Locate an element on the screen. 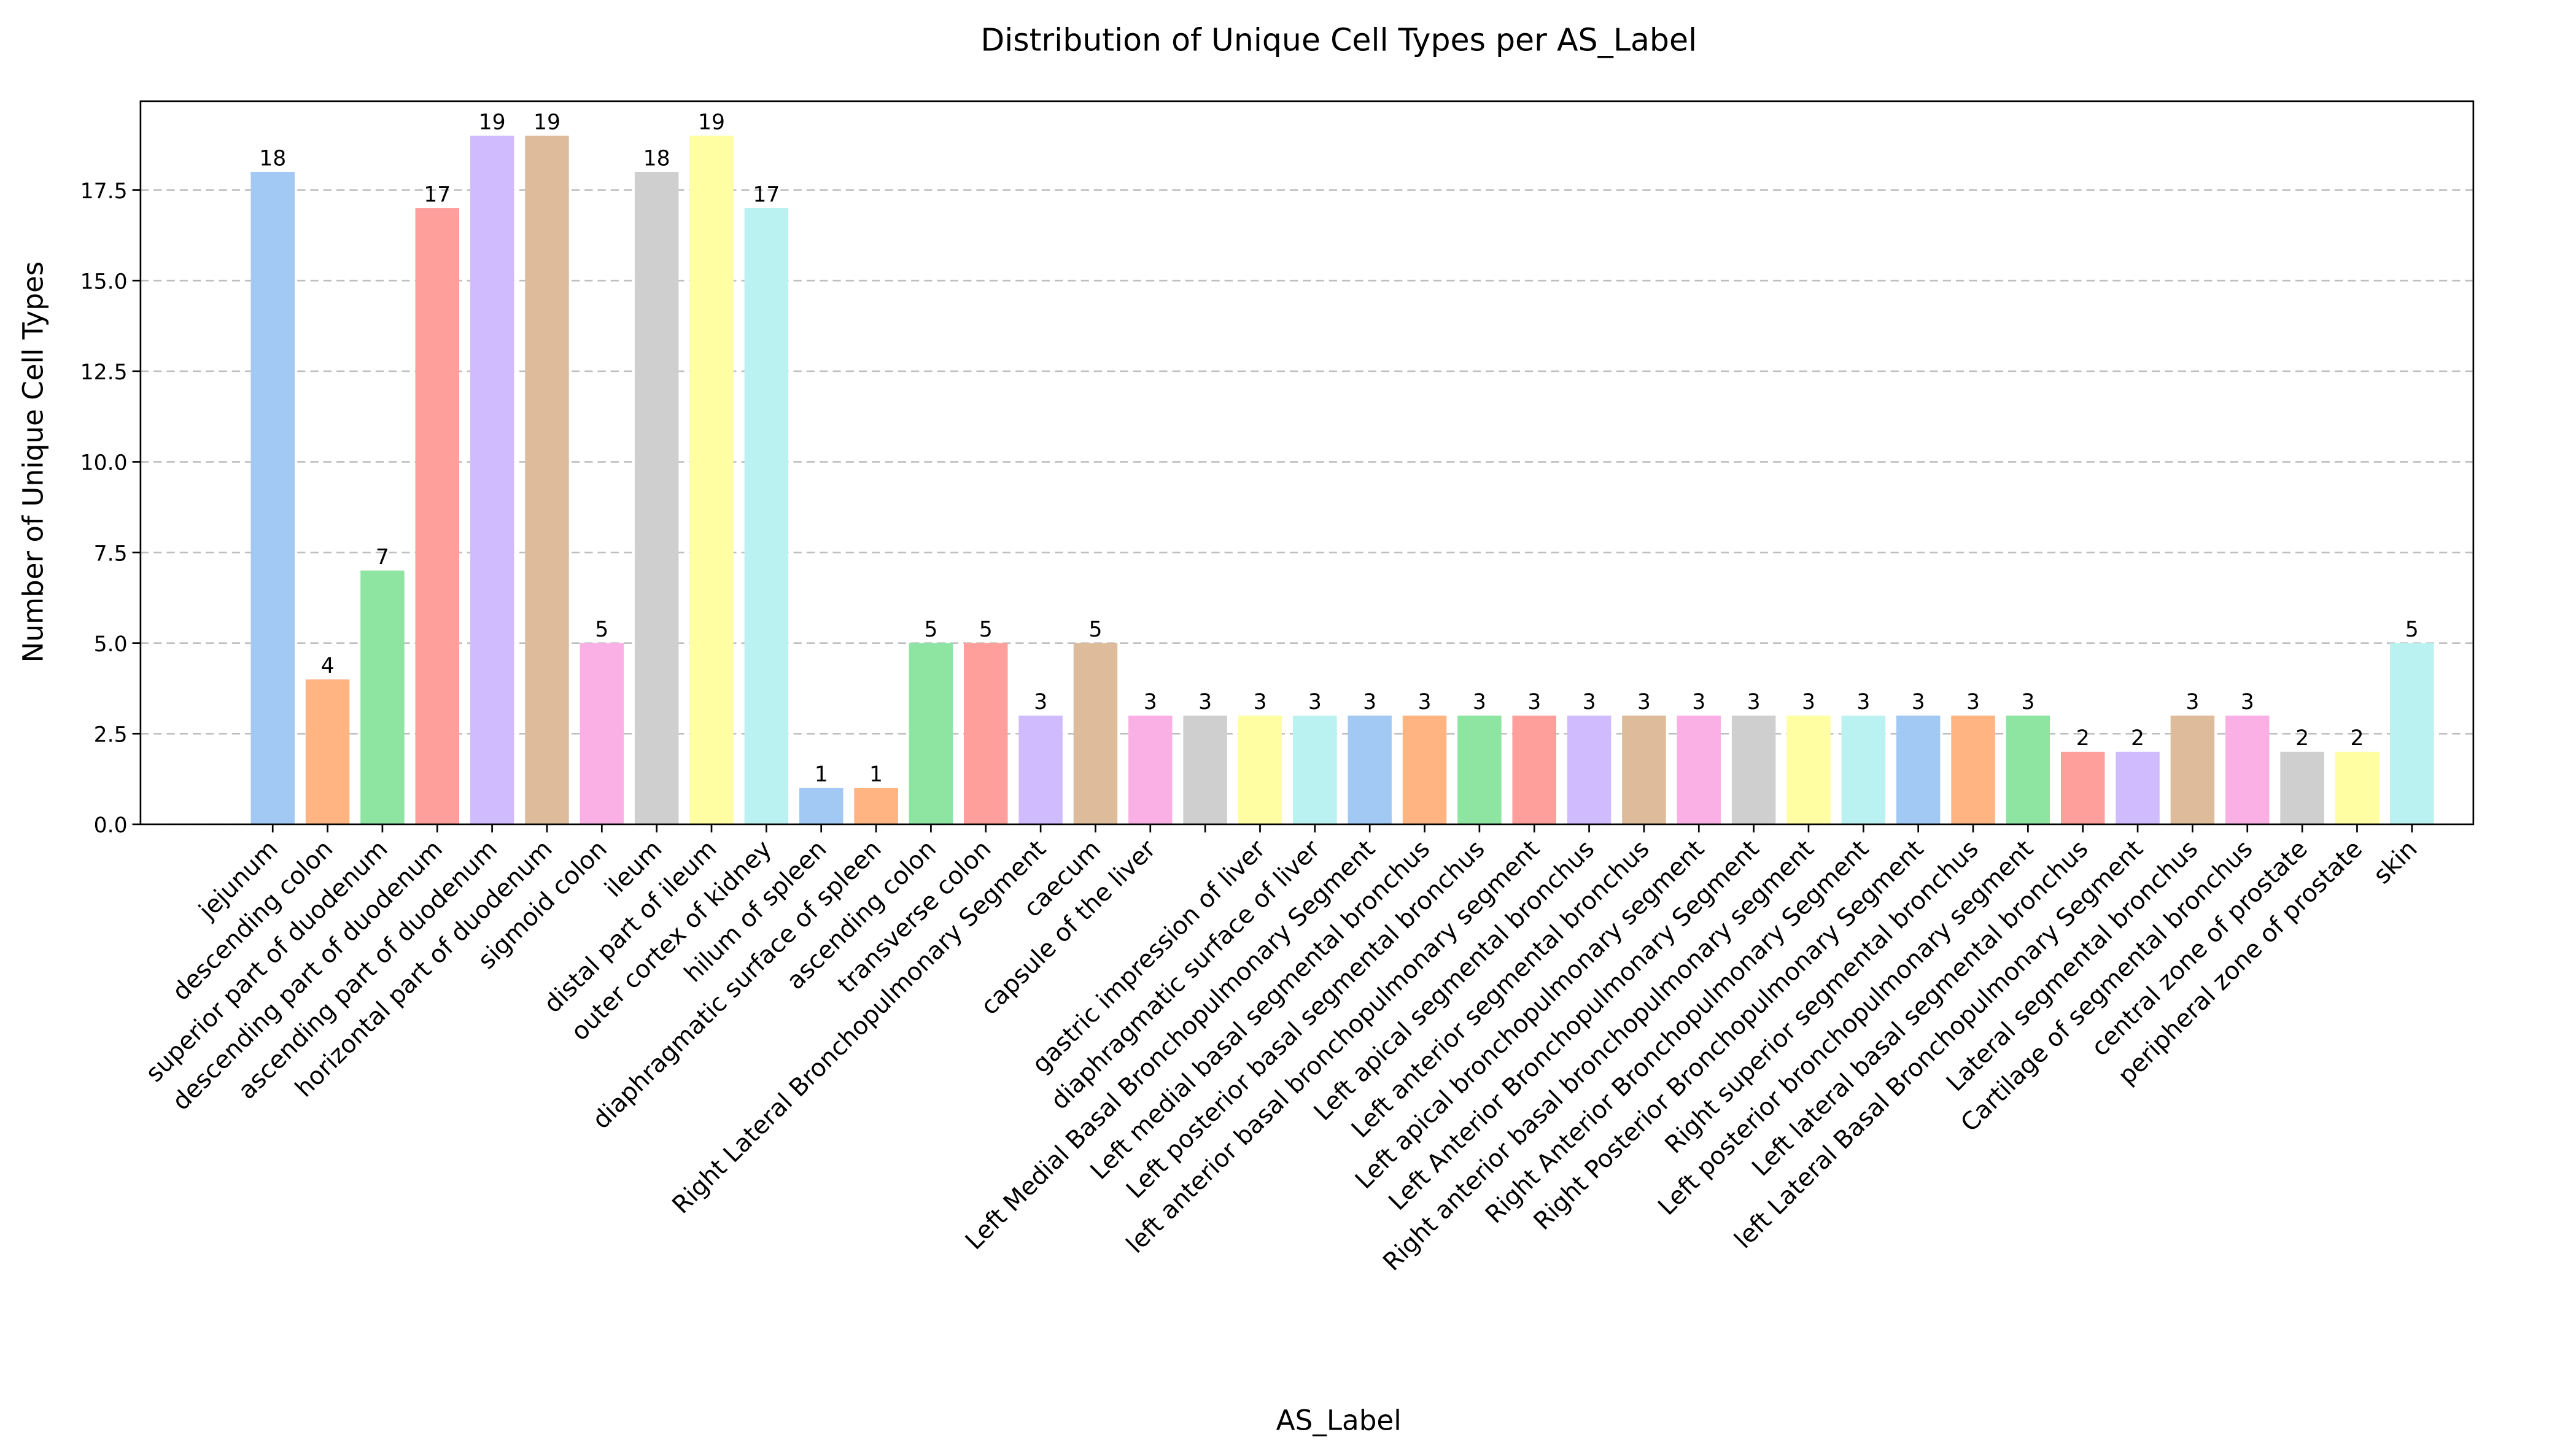 This screenshot has height=1456, width=2560. y-tick-label: 12.5 is located at coordinates (104, 372).